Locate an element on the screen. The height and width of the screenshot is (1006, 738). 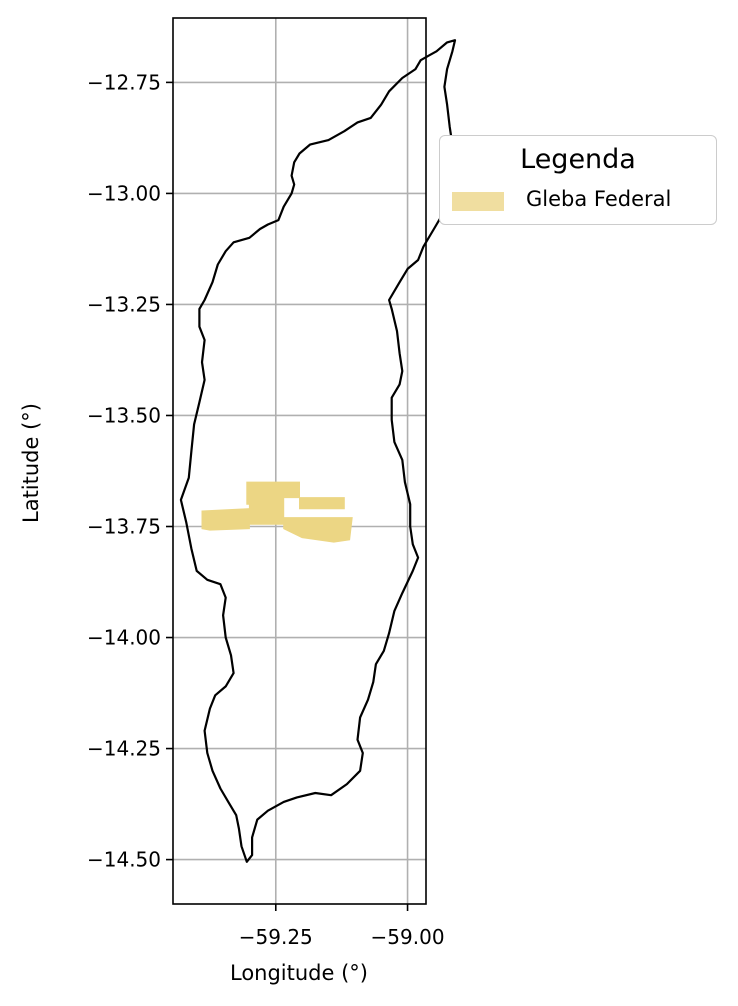
y-tick-label: −14.00 is located at coordinates (124, 638).